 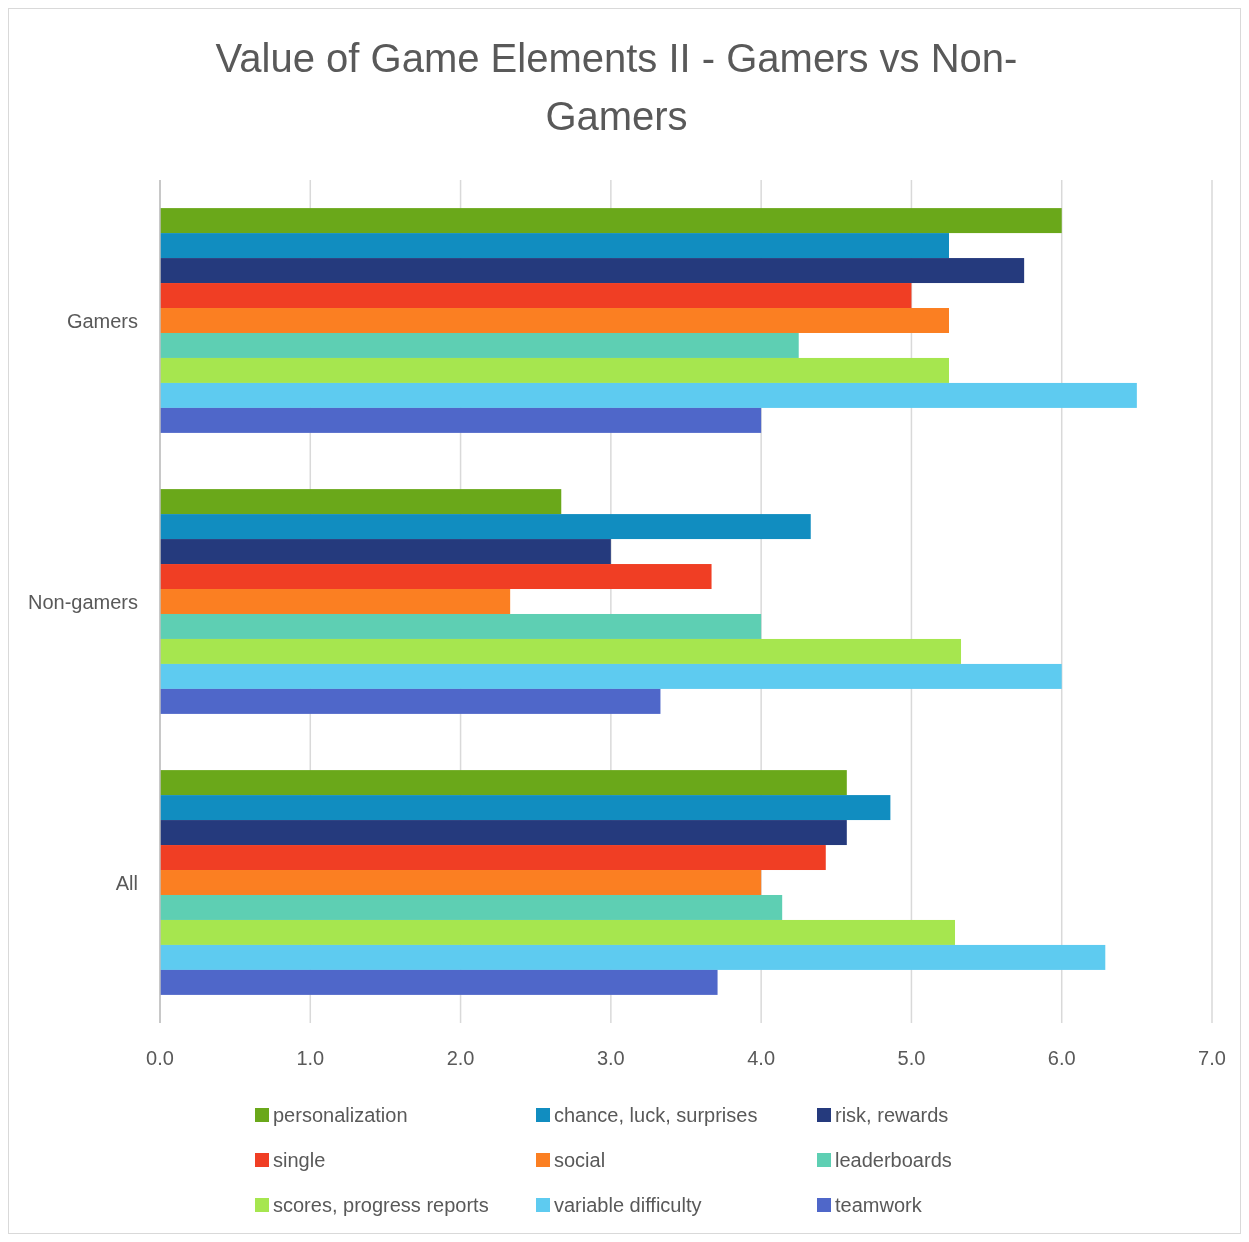 What do you see at coordinates (628, 1205) in the screenshot?
I see `legend-label: variable difficulty` at bounding box center [628, 1205].